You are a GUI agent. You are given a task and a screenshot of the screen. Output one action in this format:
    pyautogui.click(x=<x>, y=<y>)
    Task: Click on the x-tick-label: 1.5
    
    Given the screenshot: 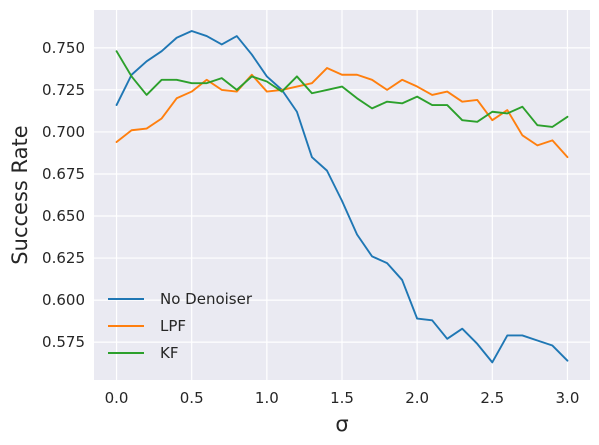 What is the action you would take?
    pyautogui.click(x=342, y=398)
    